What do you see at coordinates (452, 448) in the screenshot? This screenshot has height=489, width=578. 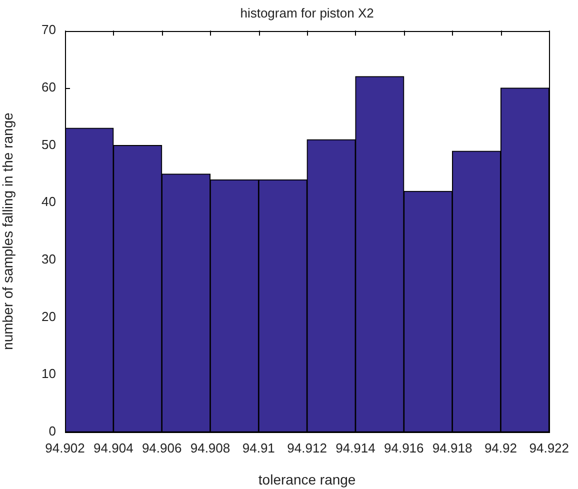 I see `x-tick-label: 94.918` at bounding box center [452, 448].